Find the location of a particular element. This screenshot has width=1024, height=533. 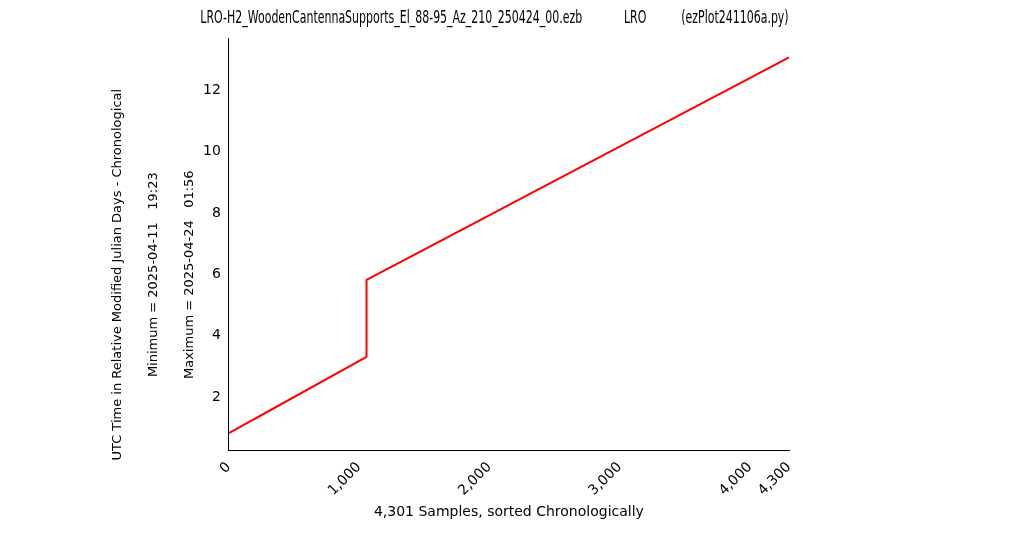

text: UTC Time in Relative Modified Julian Days - Chronological is located at coordinates (117, 274).